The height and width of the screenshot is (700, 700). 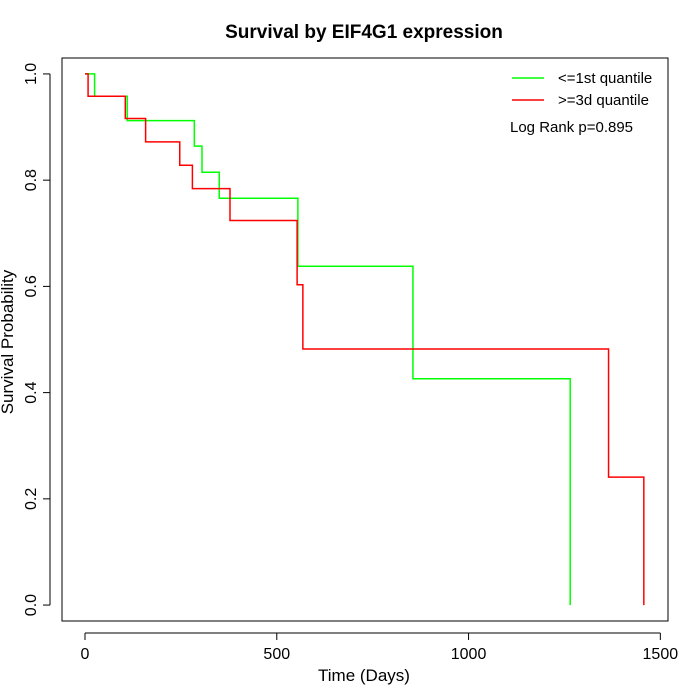 What do you see at coordinates (582, 89) in the screenshot?
I see `legend: <=1st quantile >=3d quantile` at bounding box center [582, 89].